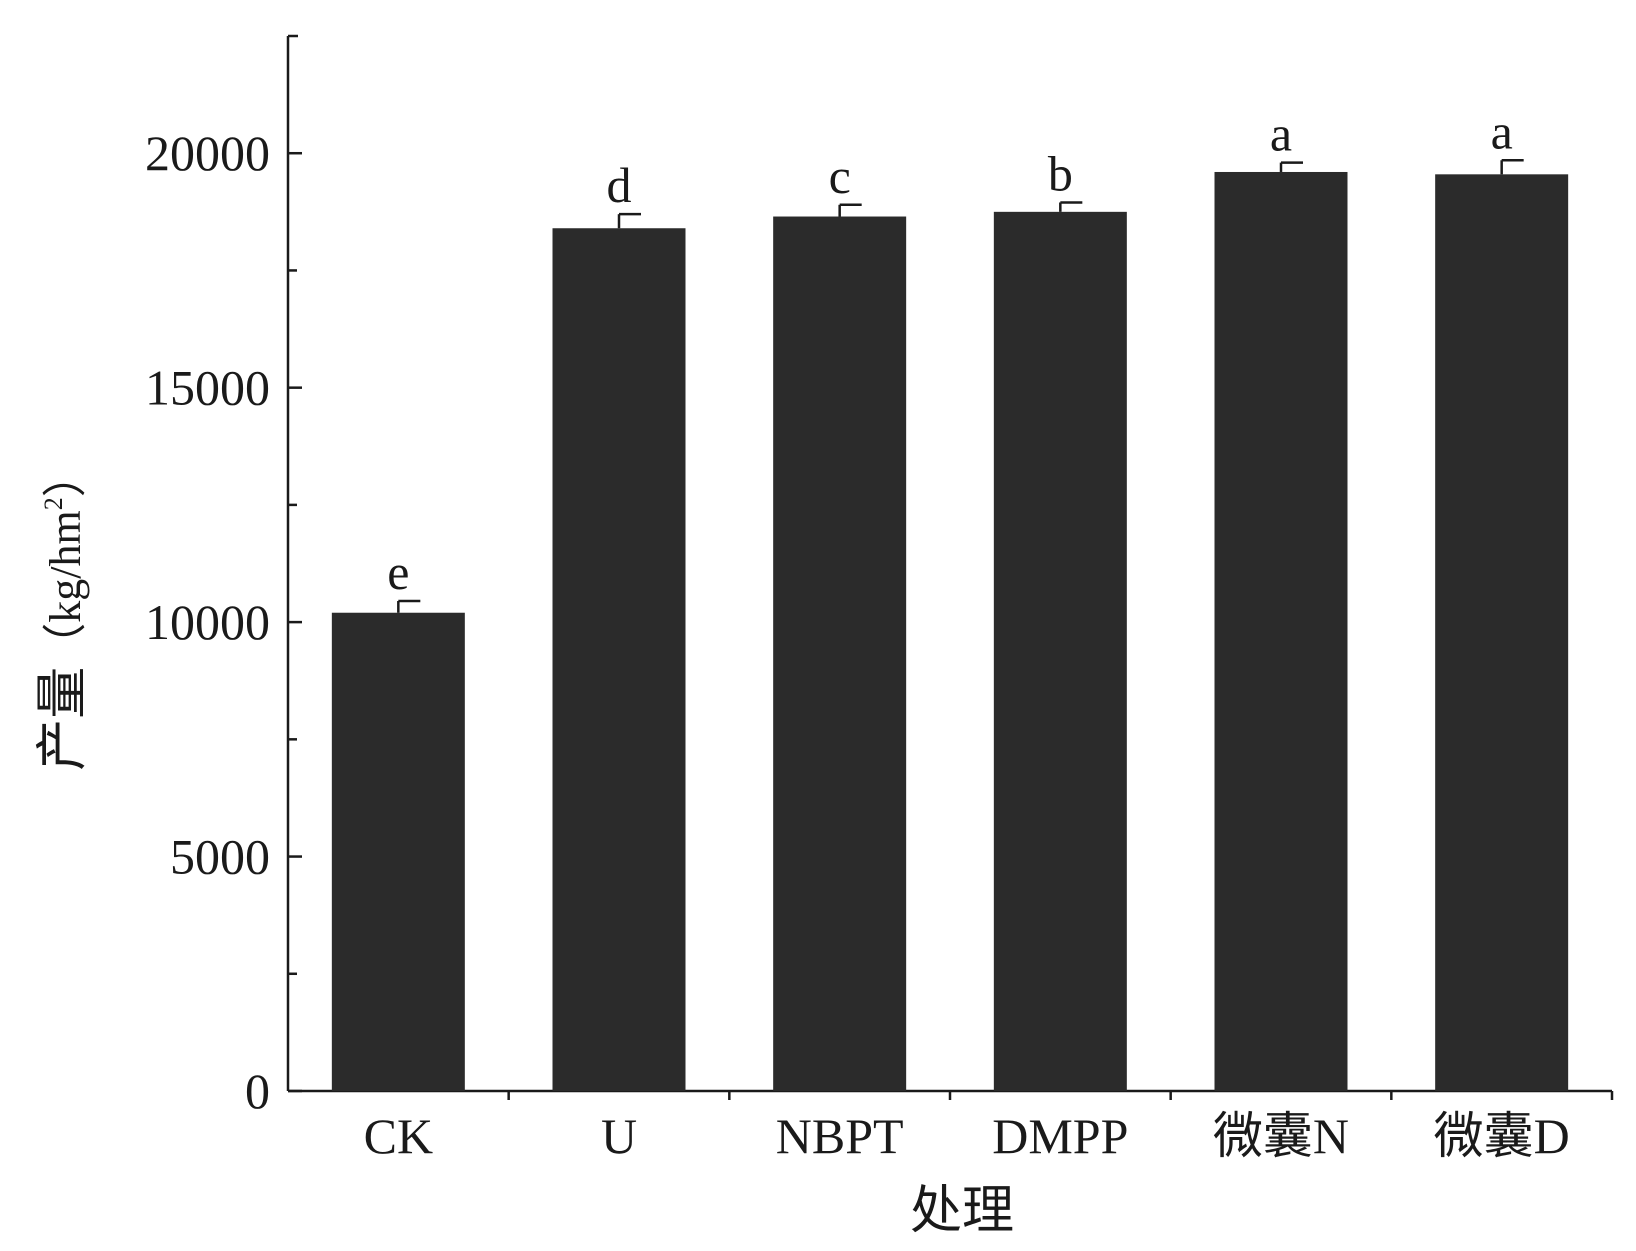 This screenshot has height=1251, width=1636. What do you see at coordinates (951, 1126) in the screenshot?
I see `x-axis: CK U NBPT DMPP 微囊N 微囊D` at bounding box center [951, 1126].